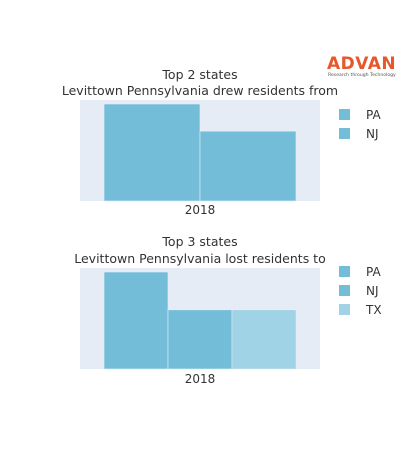 The image size is (400, 450). Describe the element at coordinates (199, 74) in the screenshot. I see `chart-title-line1: Top 2 states` at that location.